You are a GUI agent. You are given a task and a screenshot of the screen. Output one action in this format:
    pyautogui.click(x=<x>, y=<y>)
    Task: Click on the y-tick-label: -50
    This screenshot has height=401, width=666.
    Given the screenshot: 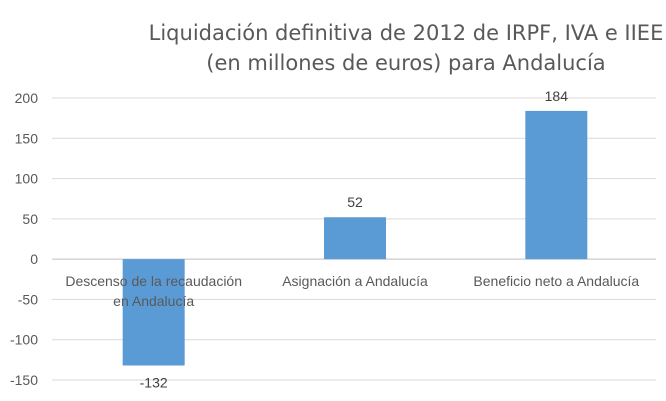 What is the action you would take?
    pyautogui.click(x=28, y=299)
    